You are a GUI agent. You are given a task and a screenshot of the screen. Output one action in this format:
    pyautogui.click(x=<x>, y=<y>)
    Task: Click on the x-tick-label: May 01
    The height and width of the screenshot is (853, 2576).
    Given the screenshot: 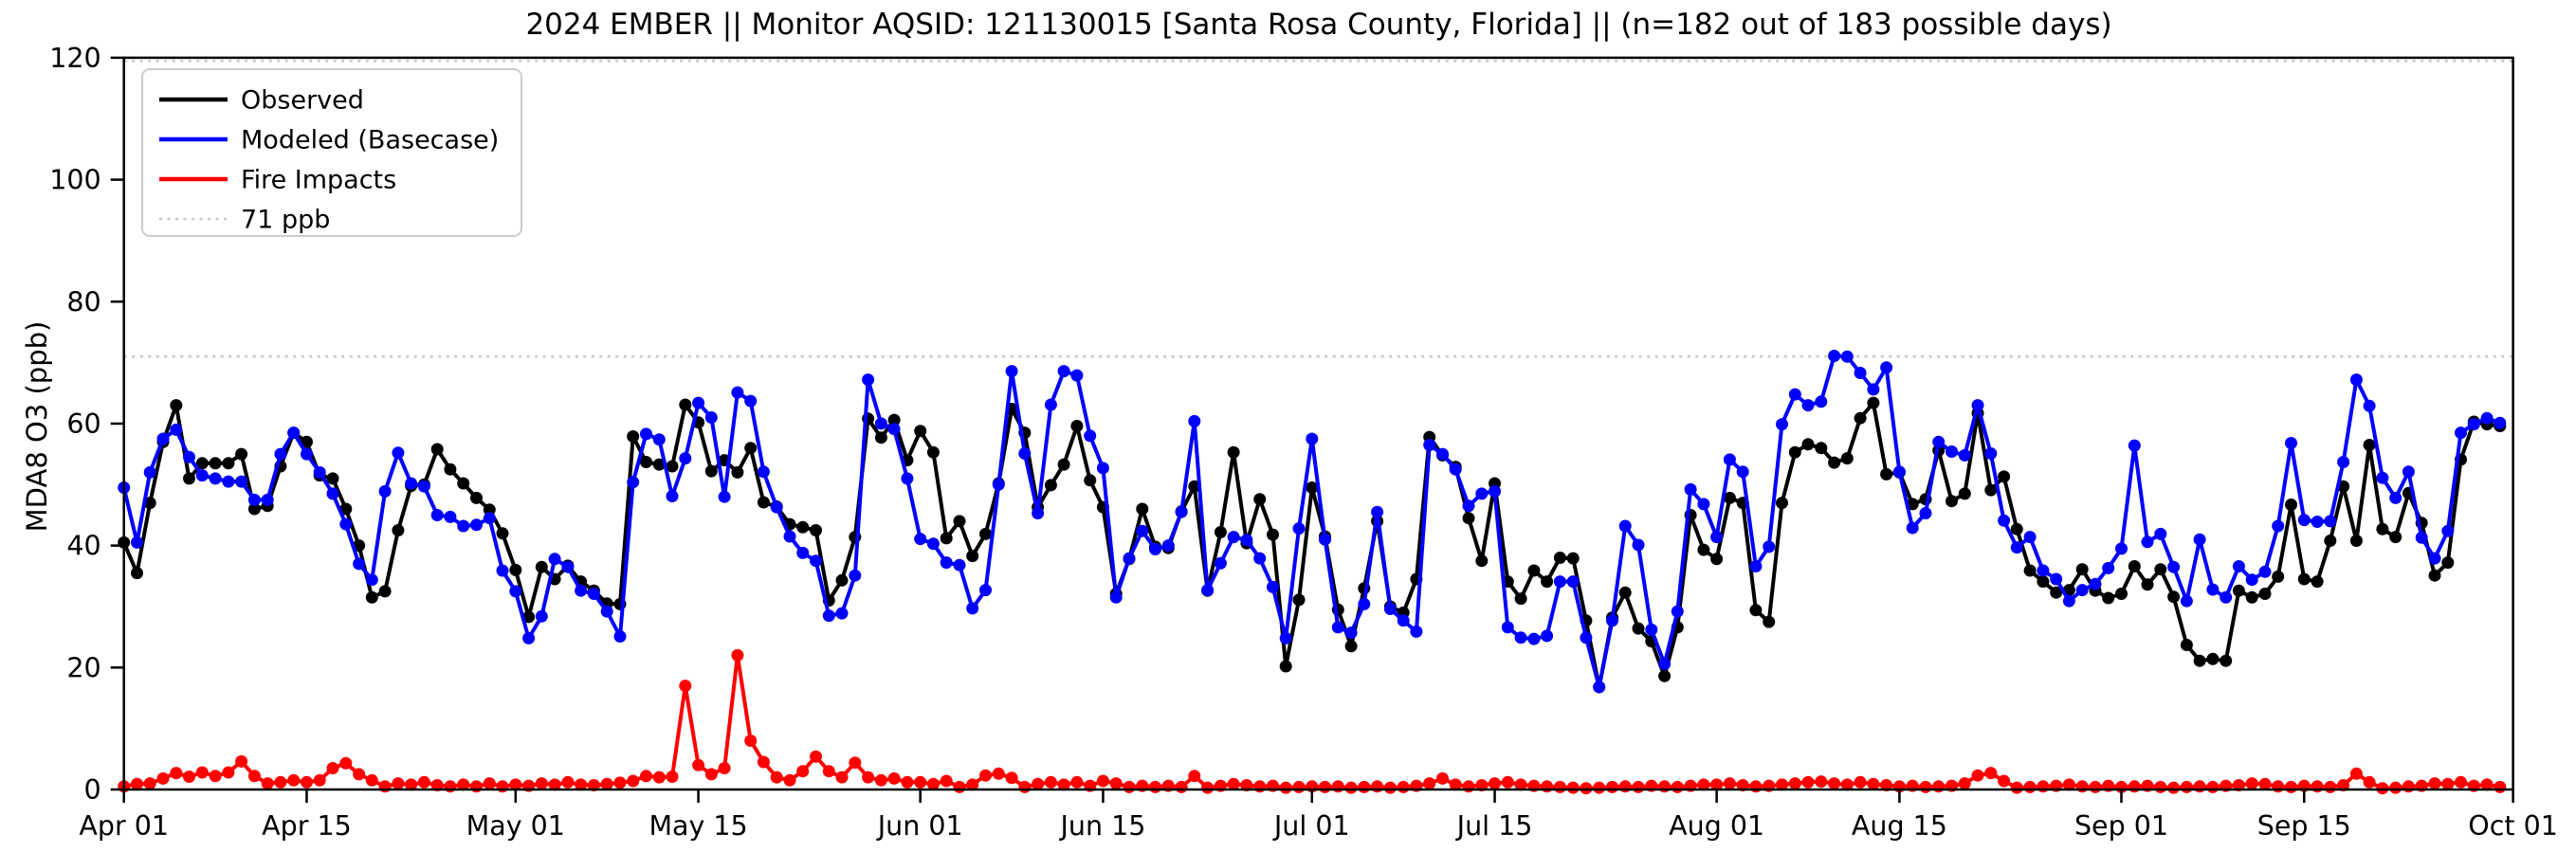 What is the action you would take?
    pyautogui.click(x=515, y=826)
    